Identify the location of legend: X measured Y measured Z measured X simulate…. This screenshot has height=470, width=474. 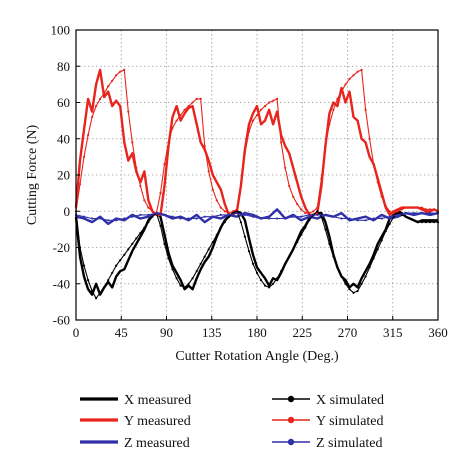
(232, 422).